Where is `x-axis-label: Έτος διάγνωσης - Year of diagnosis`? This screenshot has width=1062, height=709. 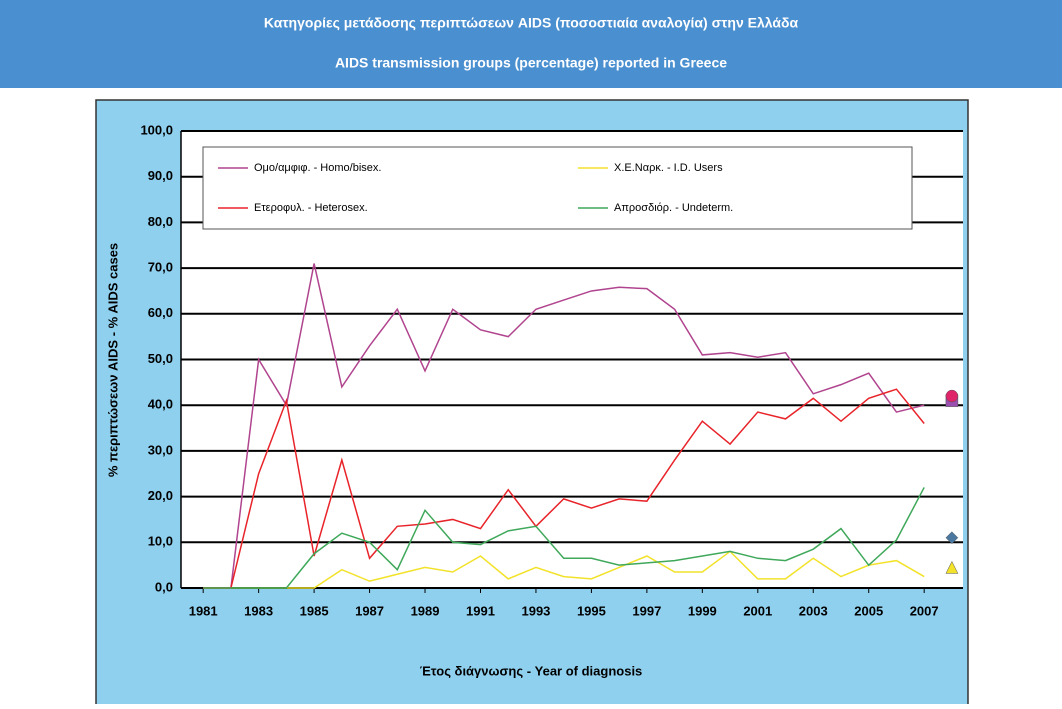 x-axis-label: Έτος διάγνωσης - Year of diagnosis is located at coordinates (531, 670).